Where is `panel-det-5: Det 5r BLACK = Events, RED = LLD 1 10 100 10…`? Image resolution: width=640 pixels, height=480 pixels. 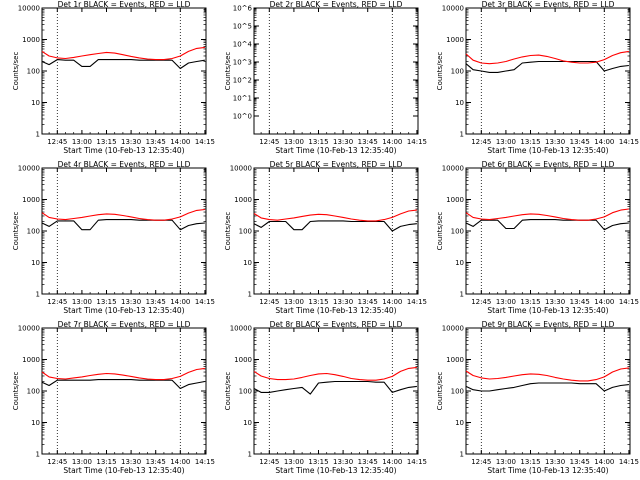
panel-det-5: Det 5r BLACK = Events, RED = LLD 1 10 100 10… is located at coordinates (325, 237).